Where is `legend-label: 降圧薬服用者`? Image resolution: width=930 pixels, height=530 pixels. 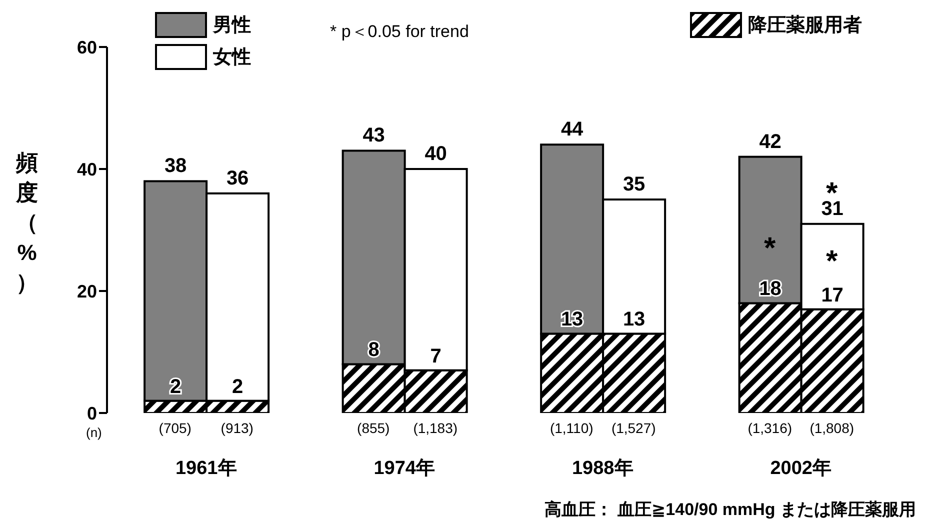 legend-label: 降圧薬服用者 is located at coordinates (805, 26).